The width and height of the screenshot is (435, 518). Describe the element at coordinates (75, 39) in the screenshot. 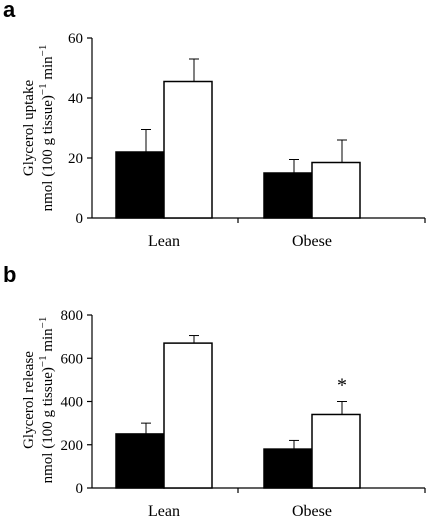

I see `y-tick-label-a: 60` at that location.